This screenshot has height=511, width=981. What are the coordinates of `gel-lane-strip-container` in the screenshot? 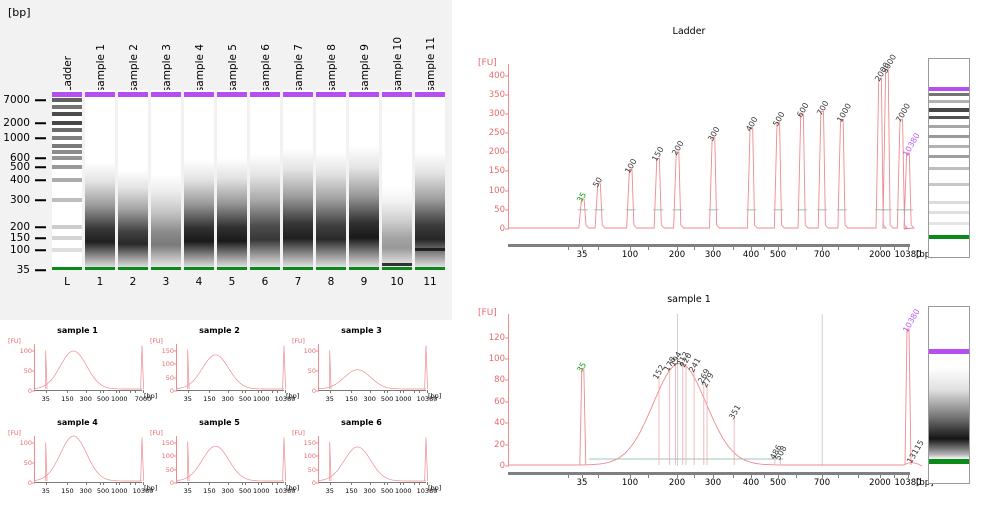 It's located at (250, 180).